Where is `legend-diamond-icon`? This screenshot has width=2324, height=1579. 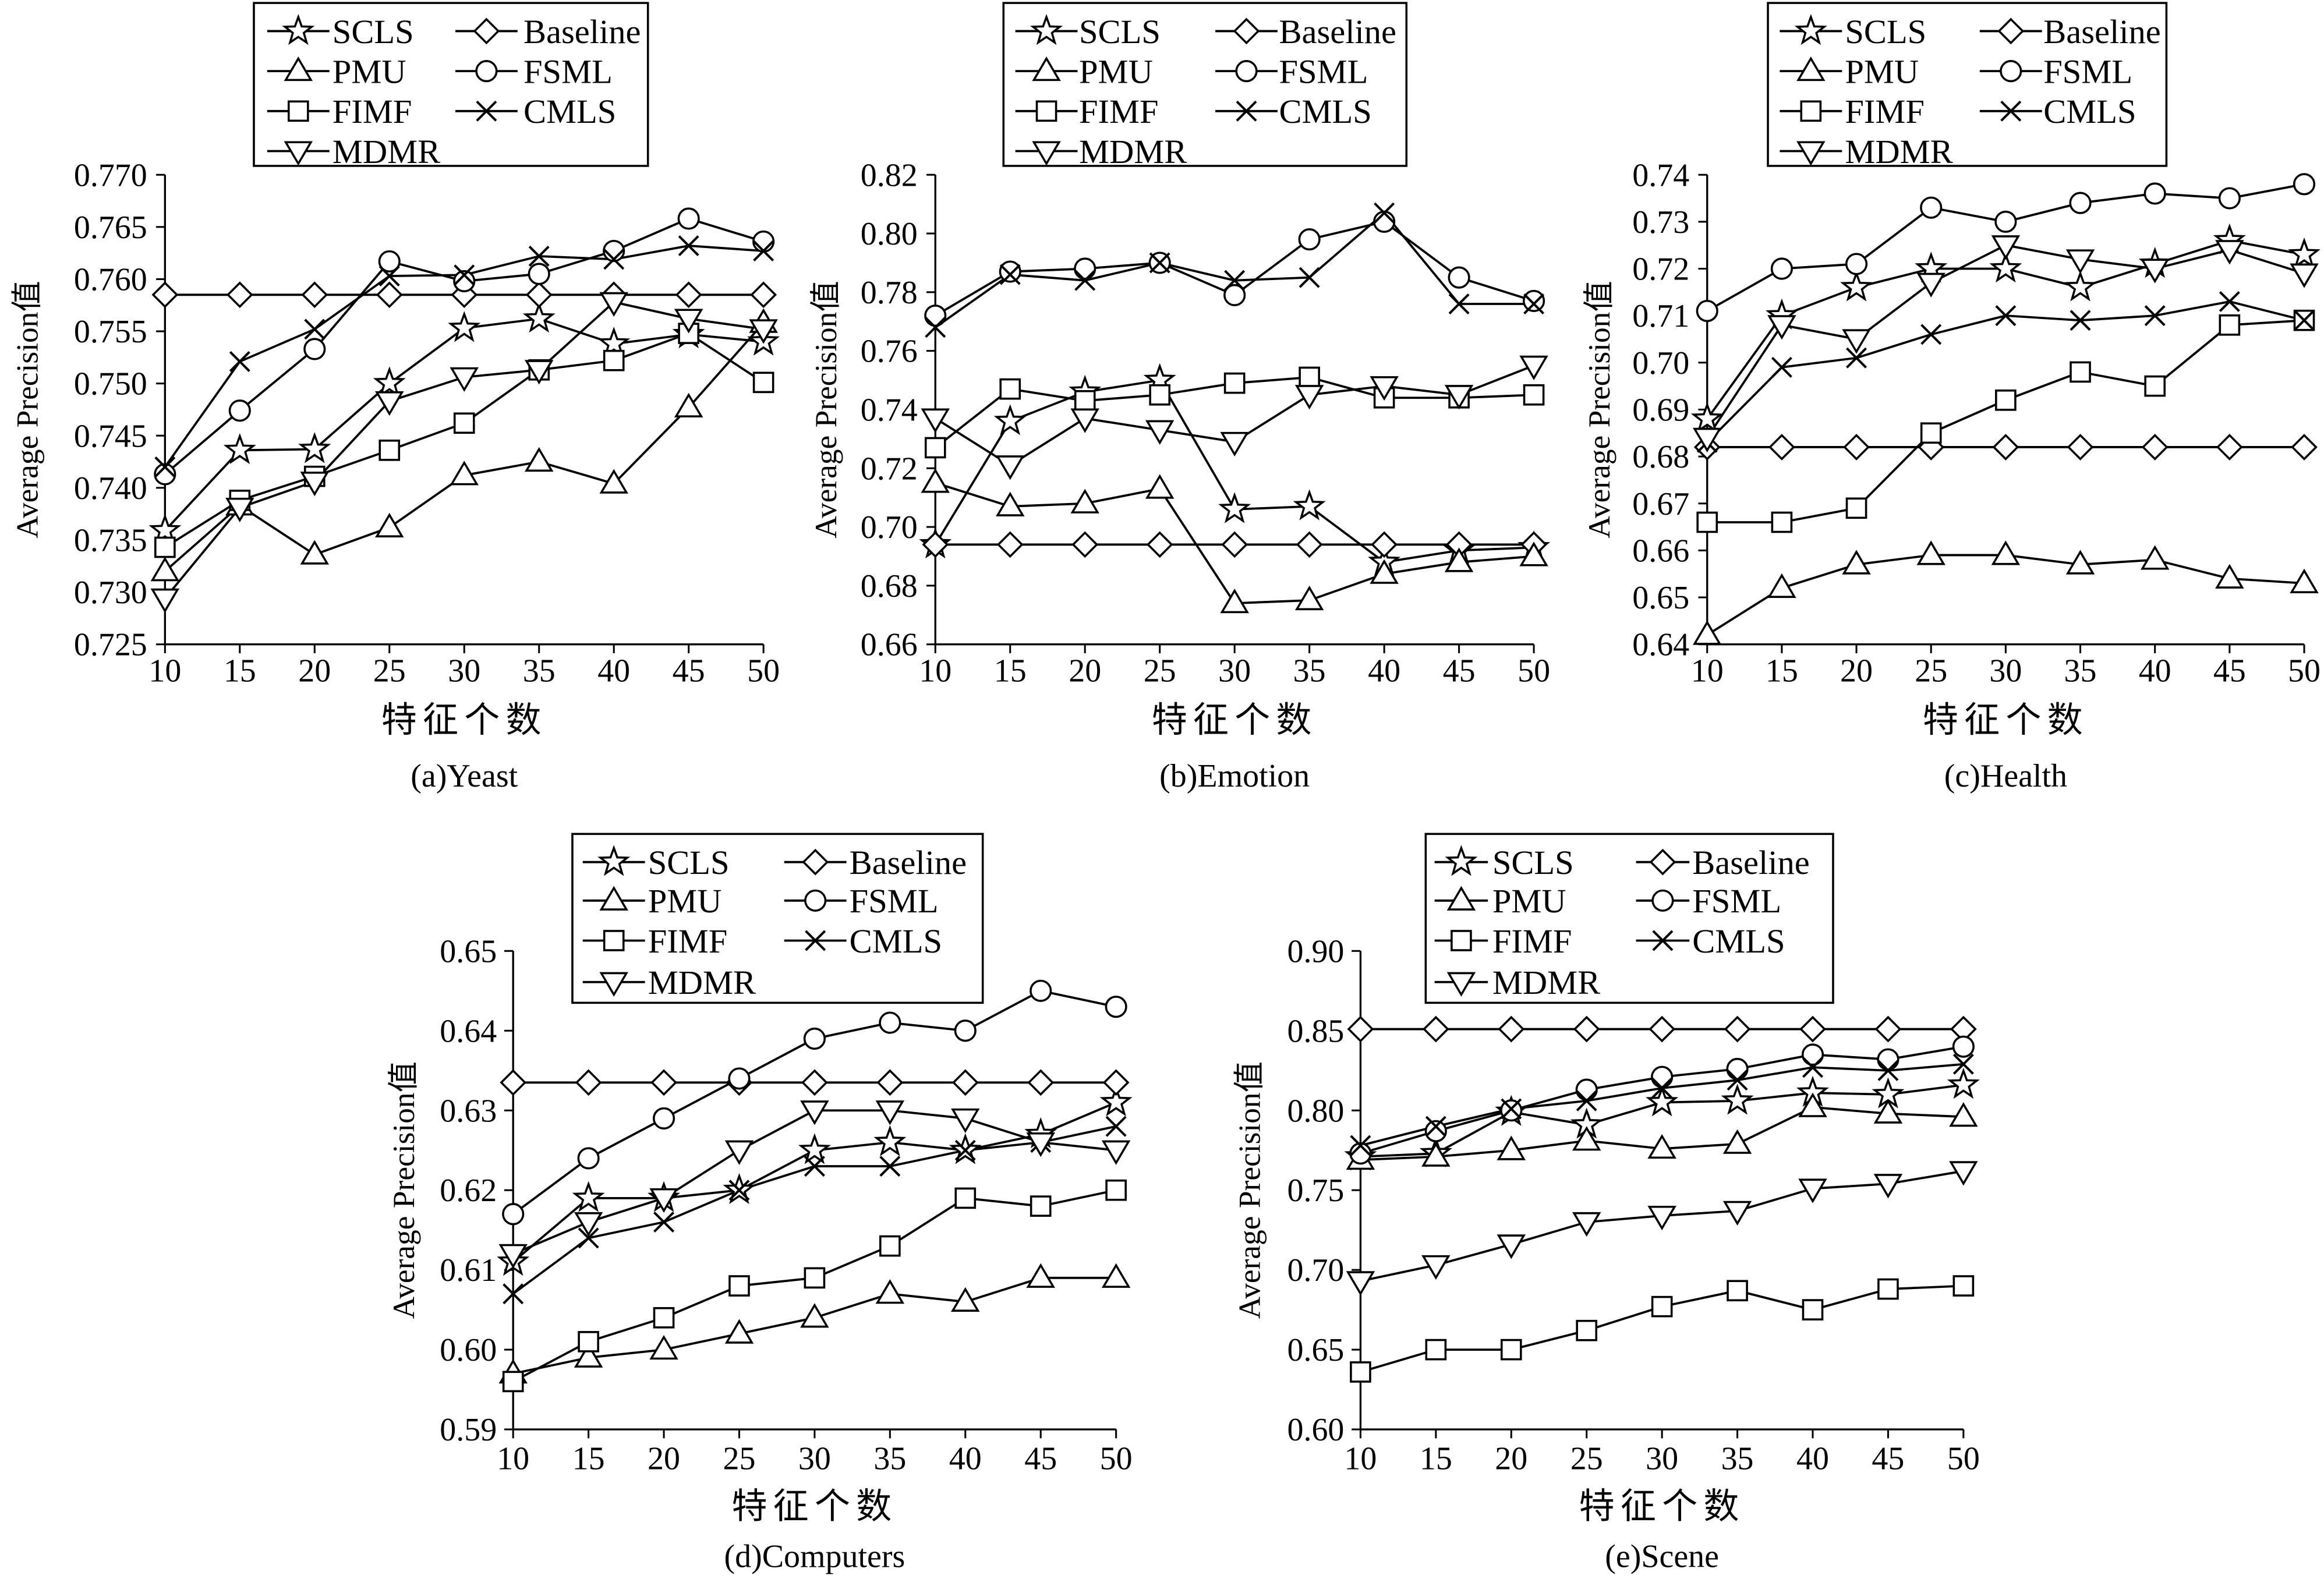
legend-diamond-icon is located at coordinates (486, 31).